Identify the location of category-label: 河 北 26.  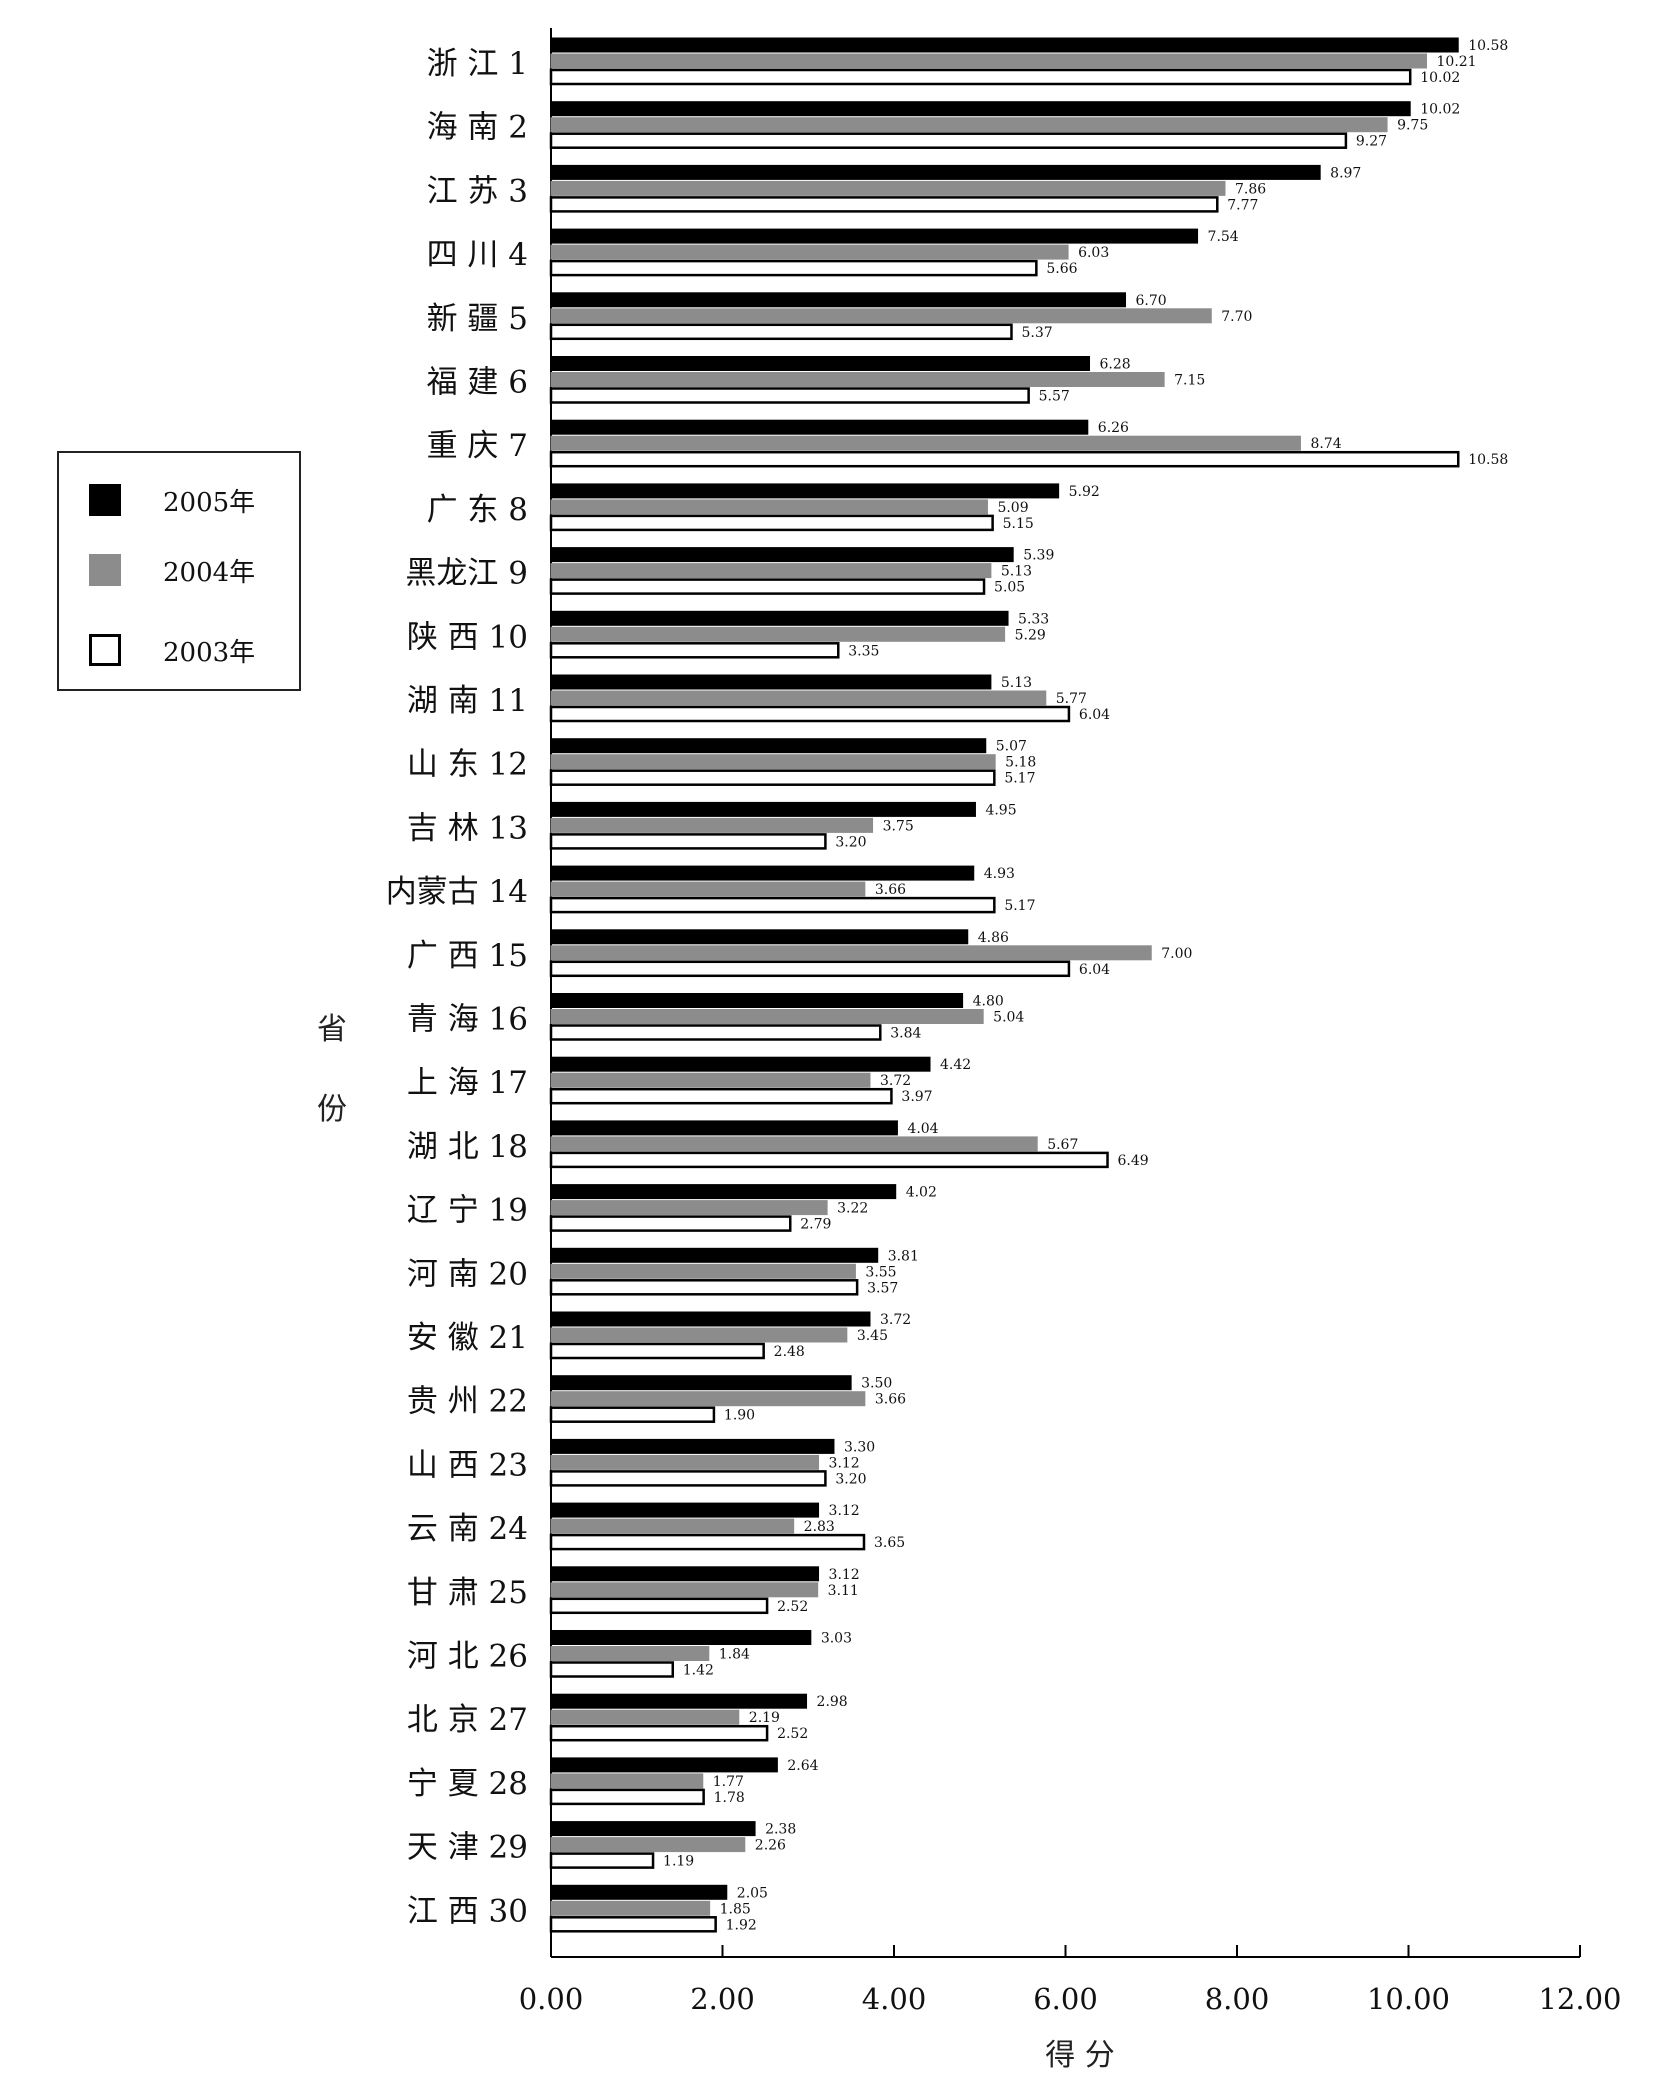
(467, 1657).